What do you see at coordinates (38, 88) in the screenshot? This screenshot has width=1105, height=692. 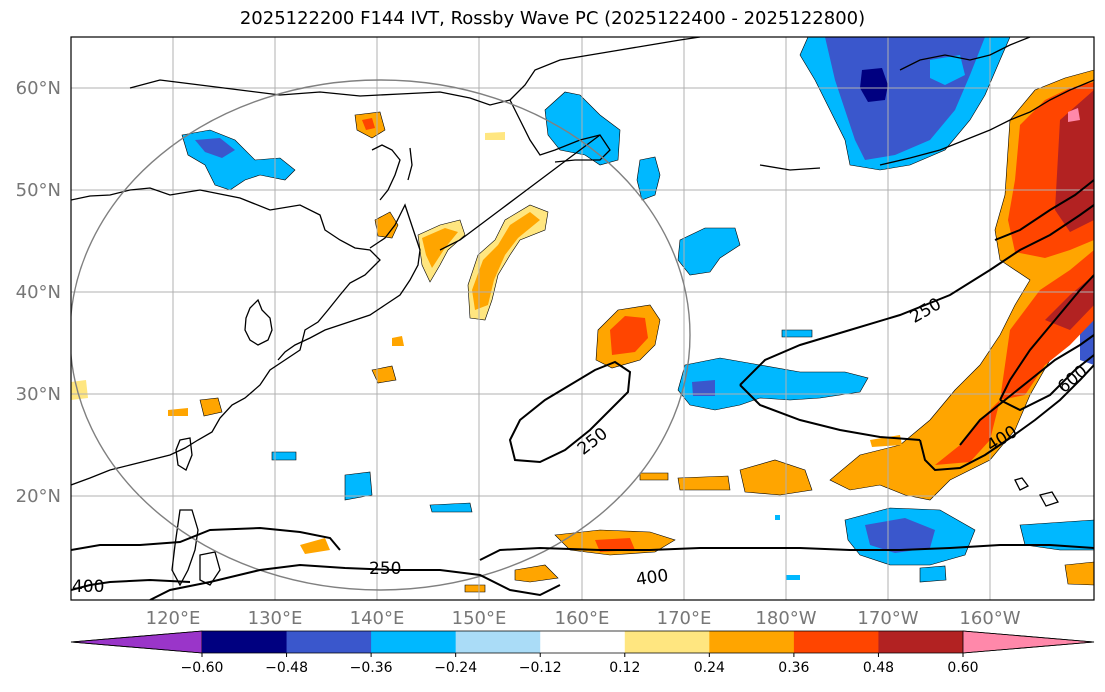 I see `lat-label-60n: 60°N` at bounding box center [38, 88].